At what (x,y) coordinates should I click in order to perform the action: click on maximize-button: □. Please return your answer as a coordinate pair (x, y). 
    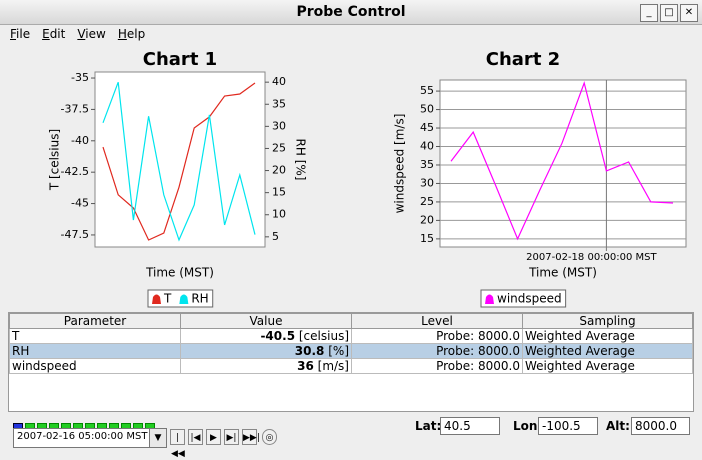
    Looking at the image, I should click on (669, 13).